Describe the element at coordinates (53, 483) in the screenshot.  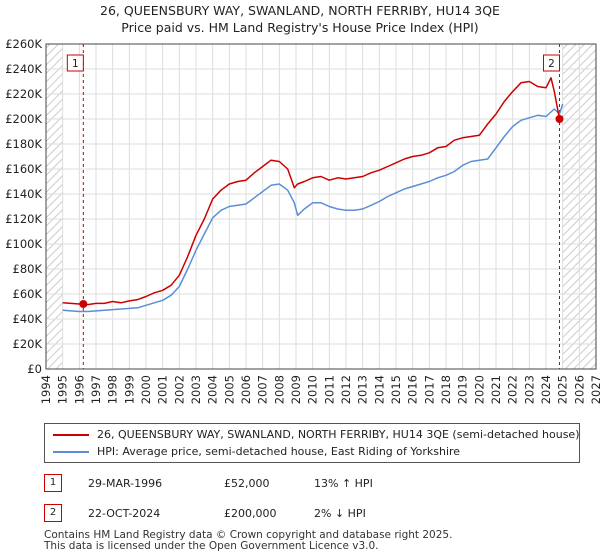
I see `sale-number: 1` at that location.